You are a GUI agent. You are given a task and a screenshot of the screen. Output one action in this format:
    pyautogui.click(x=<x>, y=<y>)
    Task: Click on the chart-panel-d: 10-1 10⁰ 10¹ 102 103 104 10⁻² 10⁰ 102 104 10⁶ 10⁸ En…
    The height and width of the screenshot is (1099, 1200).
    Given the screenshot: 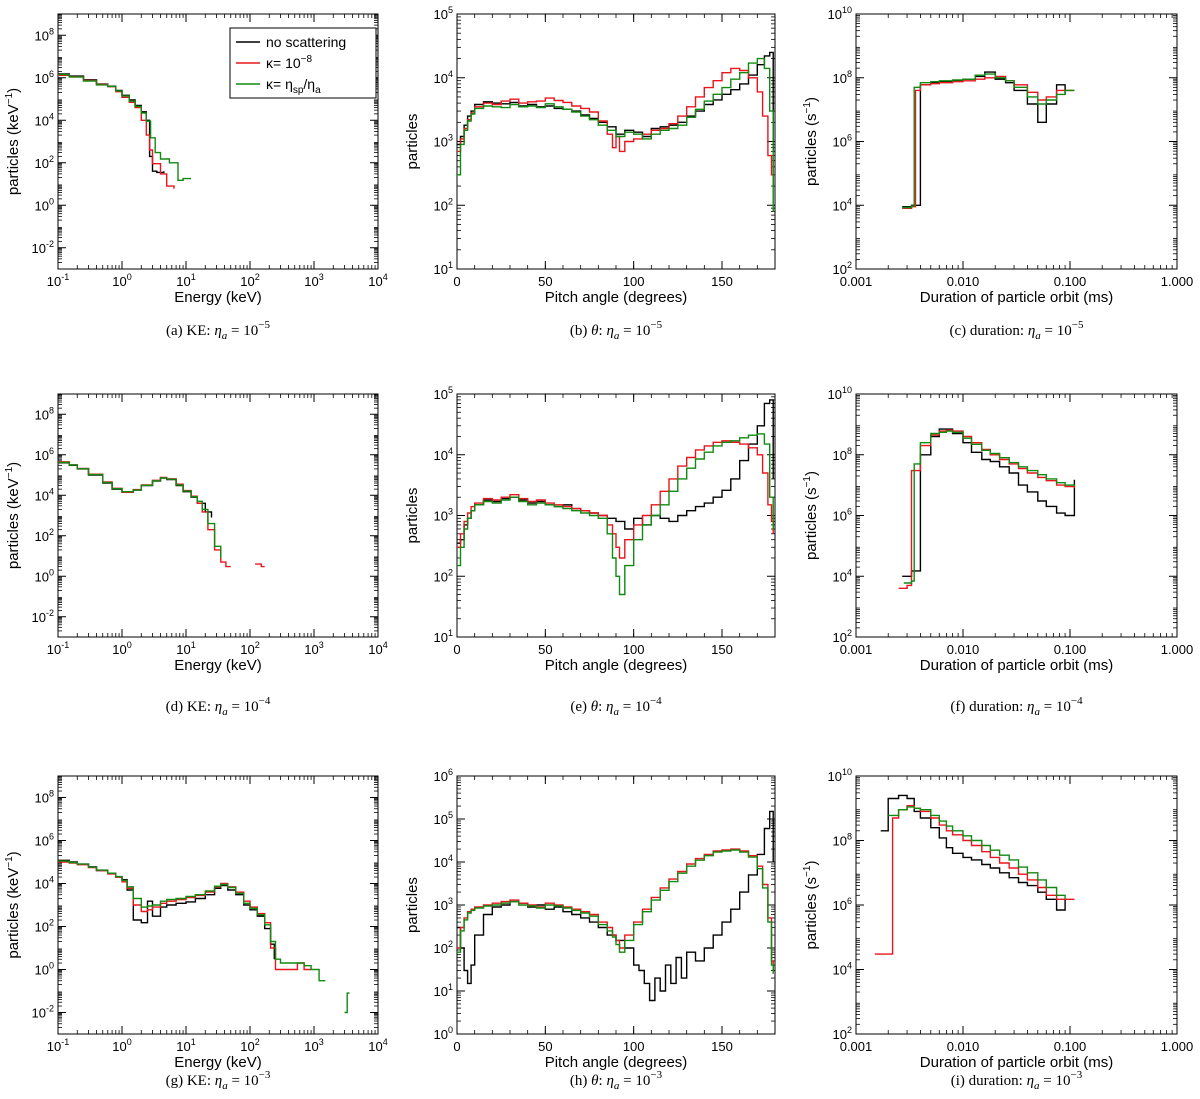 What is the action you would take?
    pyautogui.click(x=196, y=555)
    